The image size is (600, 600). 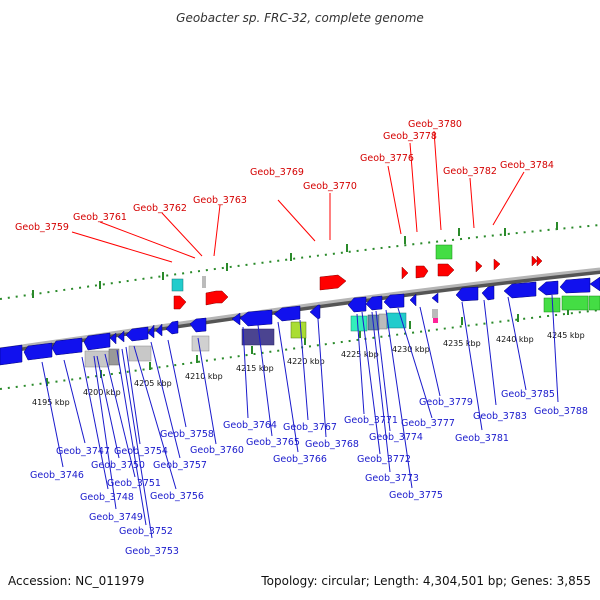 What do you see at coordinates (358, 282) in the screenshot?
I see `forward-genes` at bounding box center [358, 282].